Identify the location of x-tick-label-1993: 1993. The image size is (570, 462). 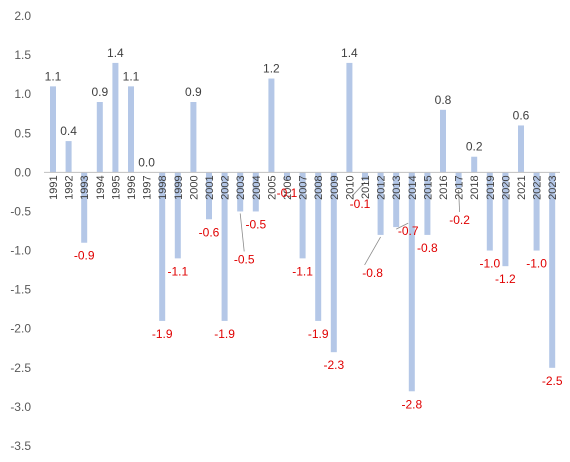
(85, 187).